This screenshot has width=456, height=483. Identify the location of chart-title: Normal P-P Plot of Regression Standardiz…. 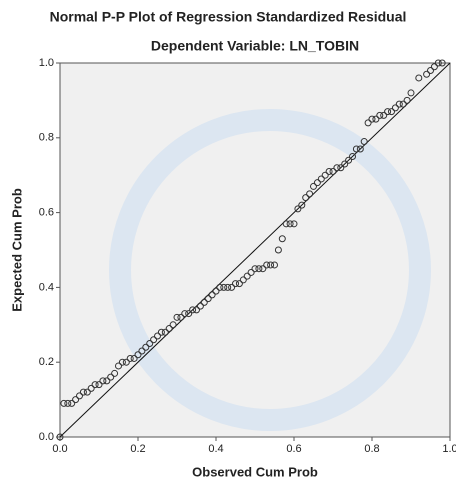
(228, 17).